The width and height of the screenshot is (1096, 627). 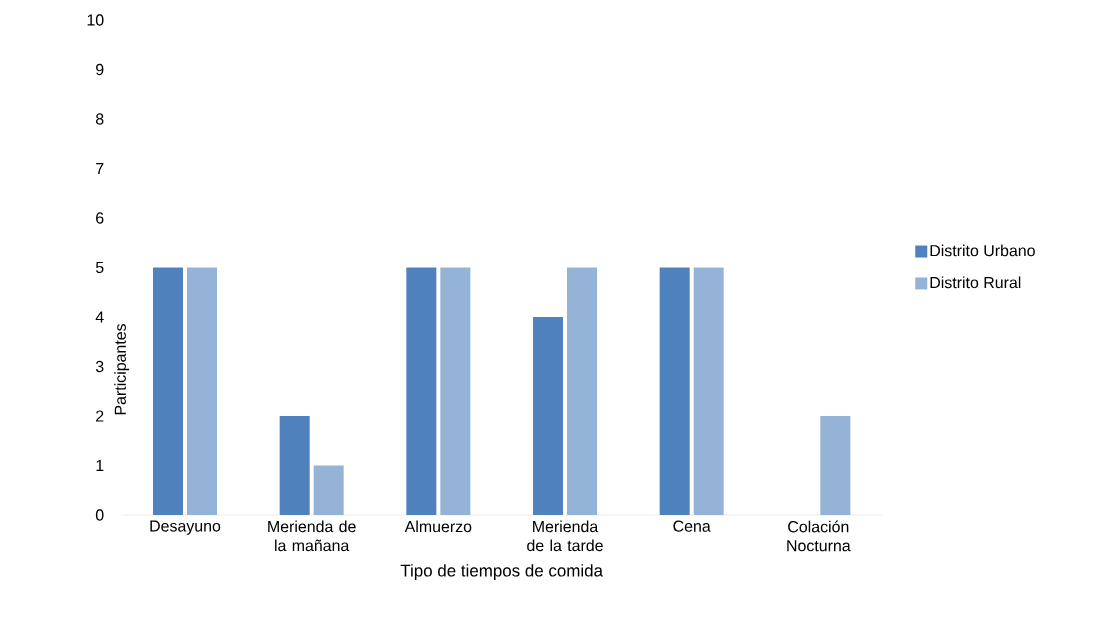 I want to click on x-tick-label: Cena, so click(x=692, y=526).